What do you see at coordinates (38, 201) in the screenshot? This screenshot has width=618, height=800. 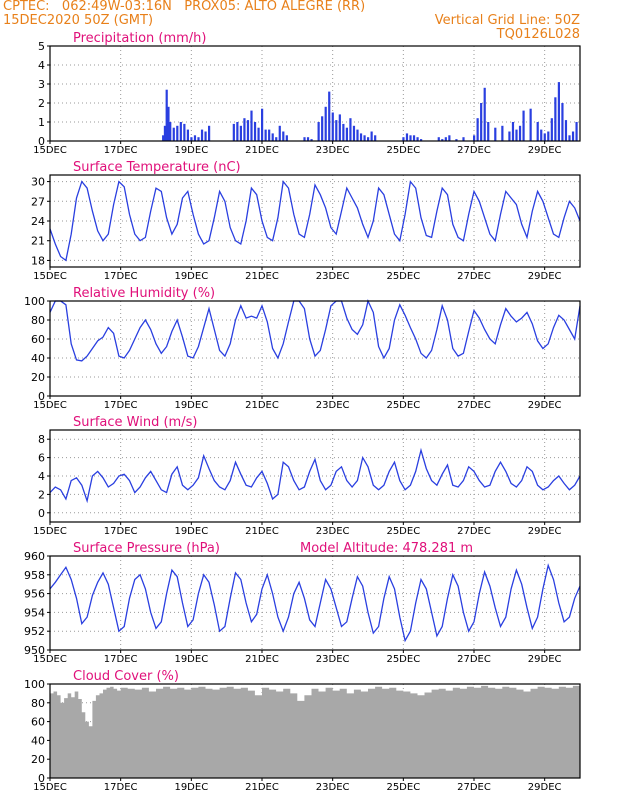 I see `y-tick-label: 27` at bounding box center [38, 201].